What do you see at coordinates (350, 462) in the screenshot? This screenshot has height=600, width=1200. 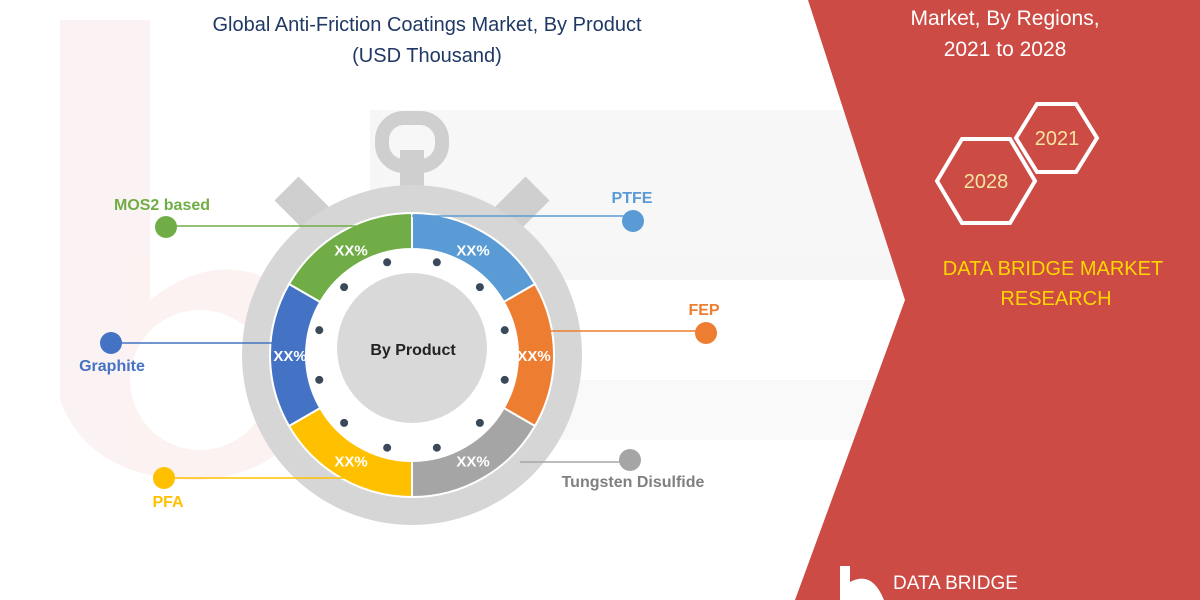 I see `segment-label-pfa: XX%` at bounding box center [350, 462].